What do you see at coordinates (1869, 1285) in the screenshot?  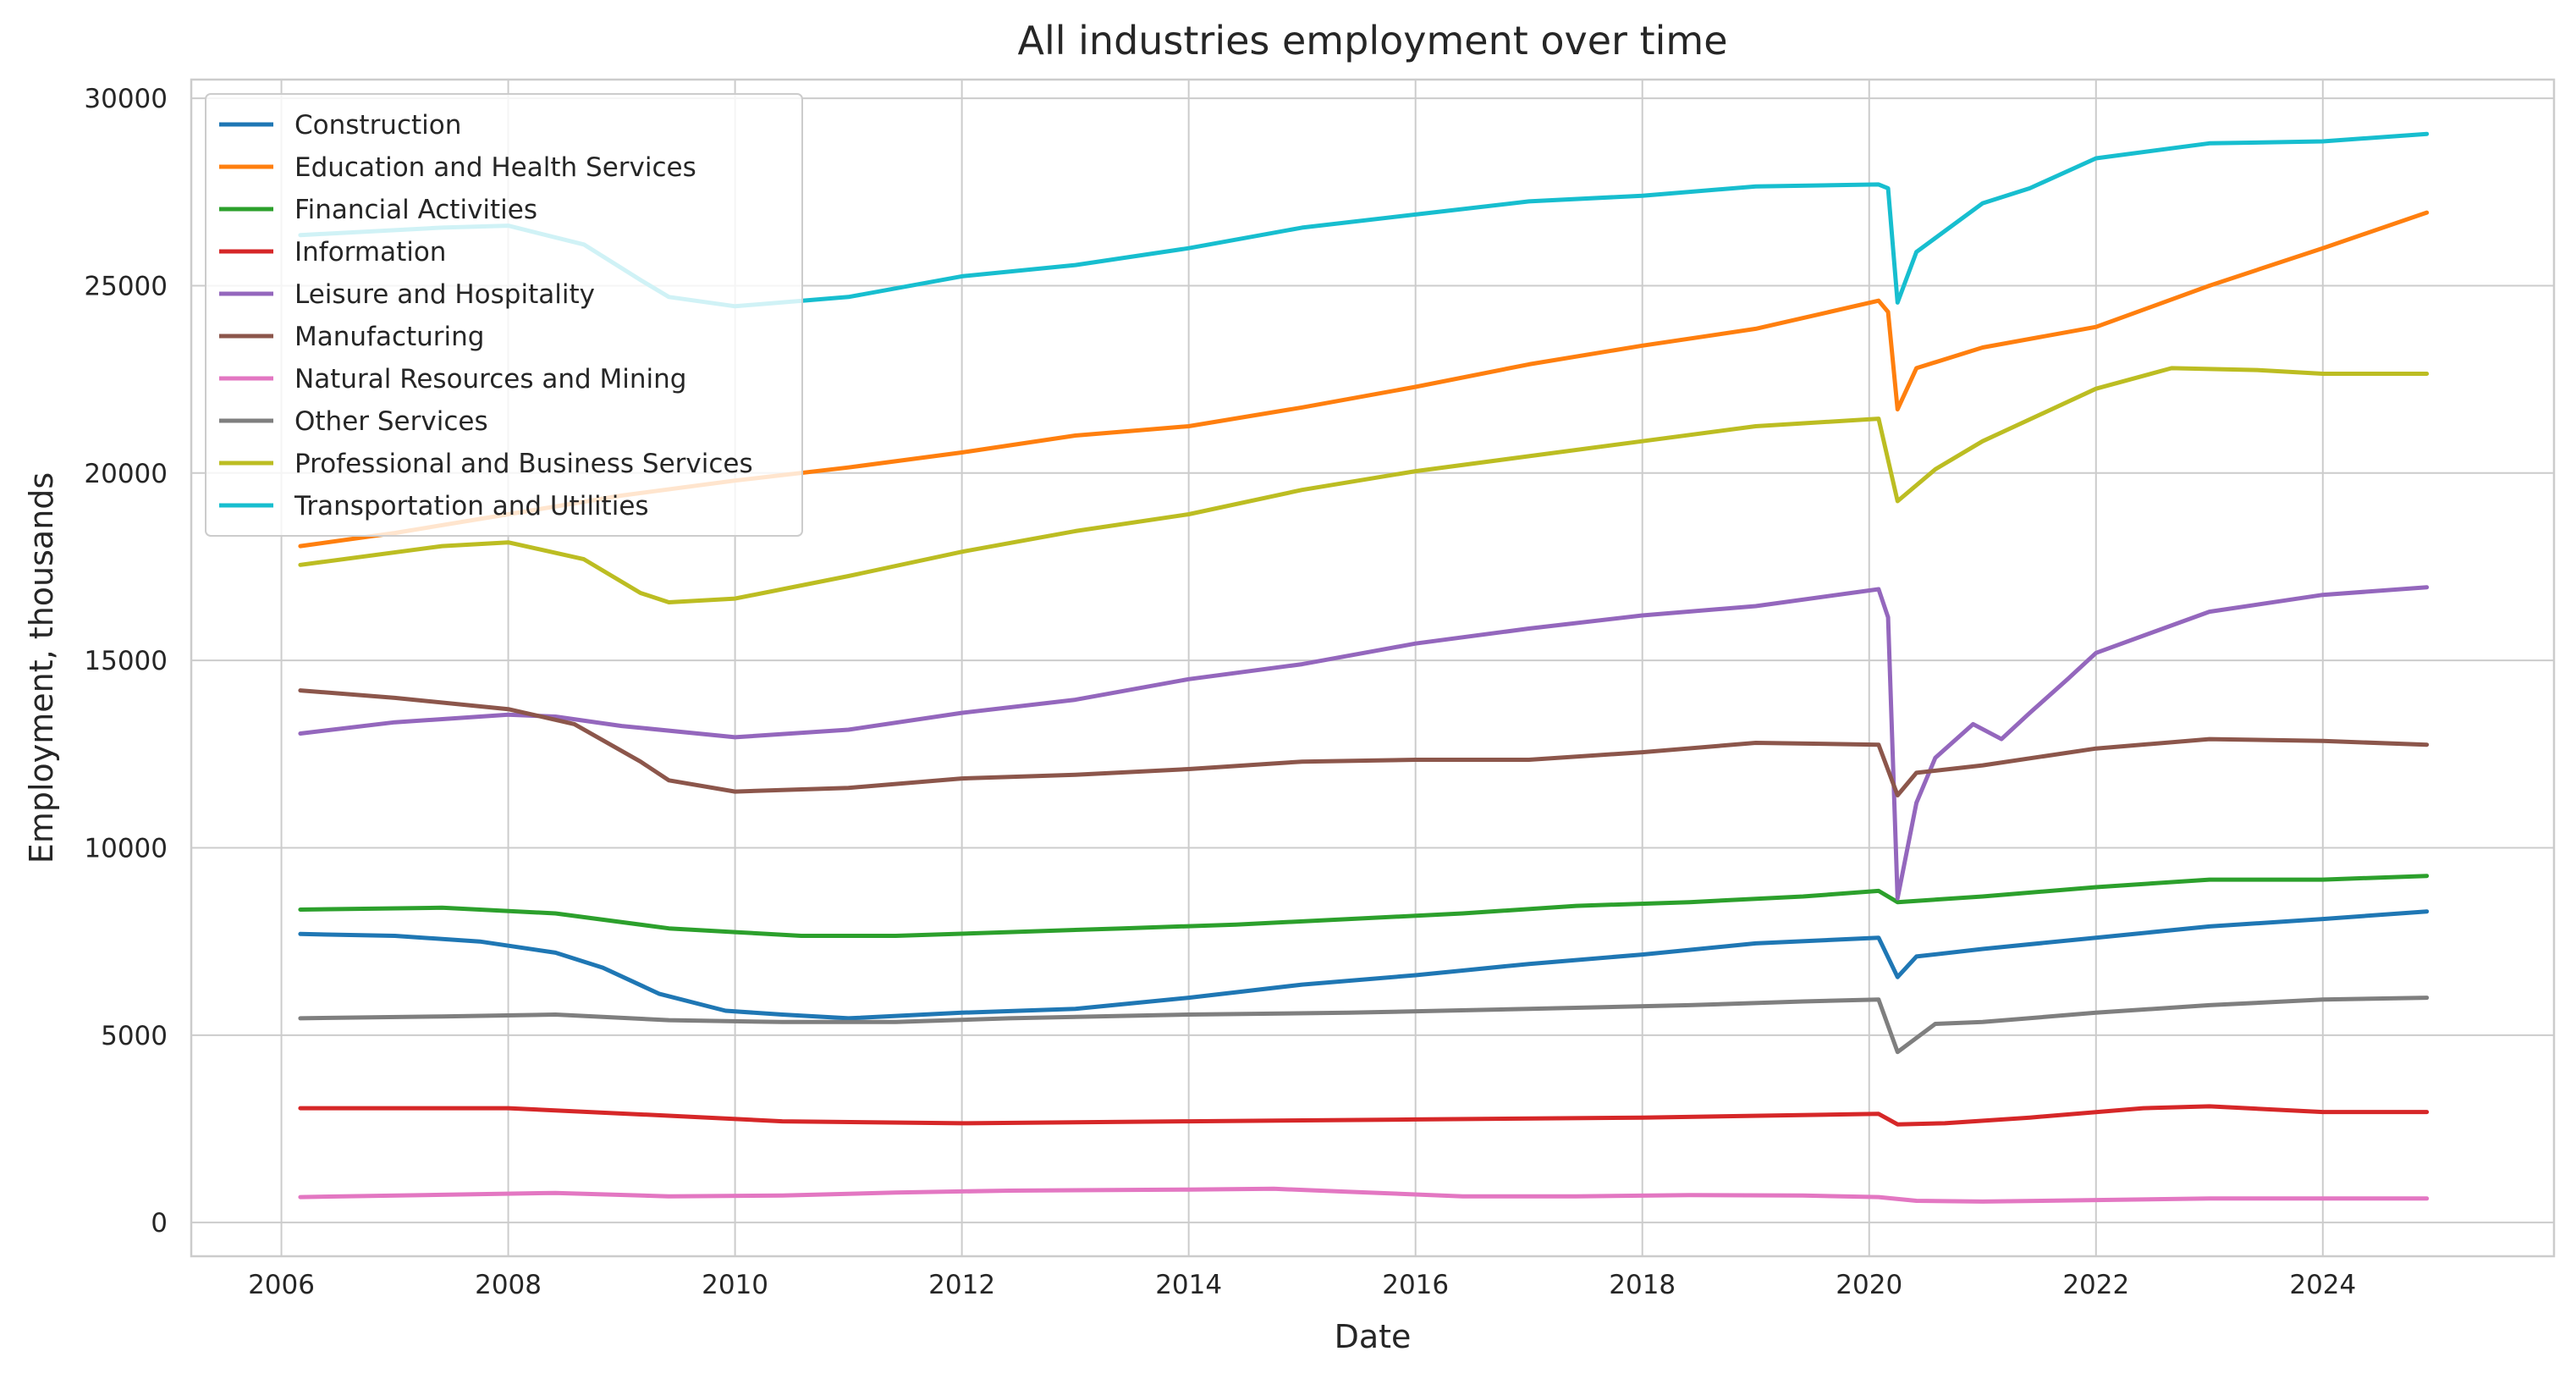 I see `x-tick-label: 2020` at bounding box center [1869, 1285].